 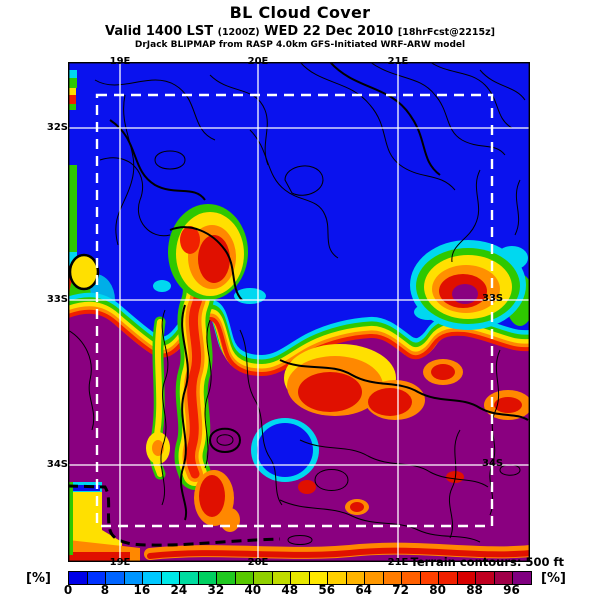 What do you see at coordinates (258, 61) in the screenshot?
I see `lon-label-top: 20E` at bounding box center [258, 61].